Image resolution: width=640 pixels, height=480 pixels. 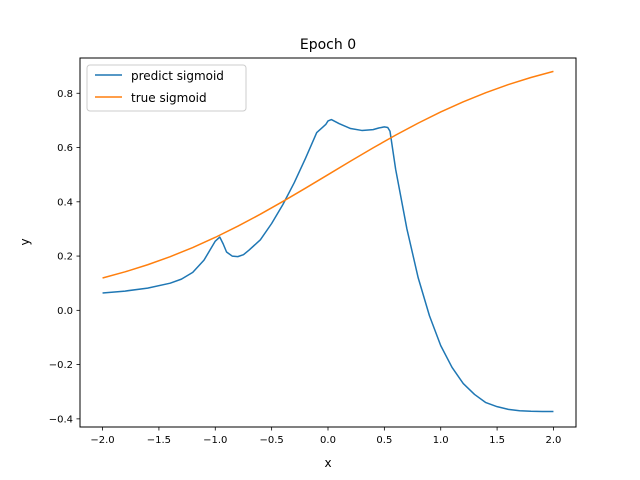 What do you see at coordinates (65, 94) in the screenshot?
I see `y-tick-label: 0.8` at bounding box center [65, 94].